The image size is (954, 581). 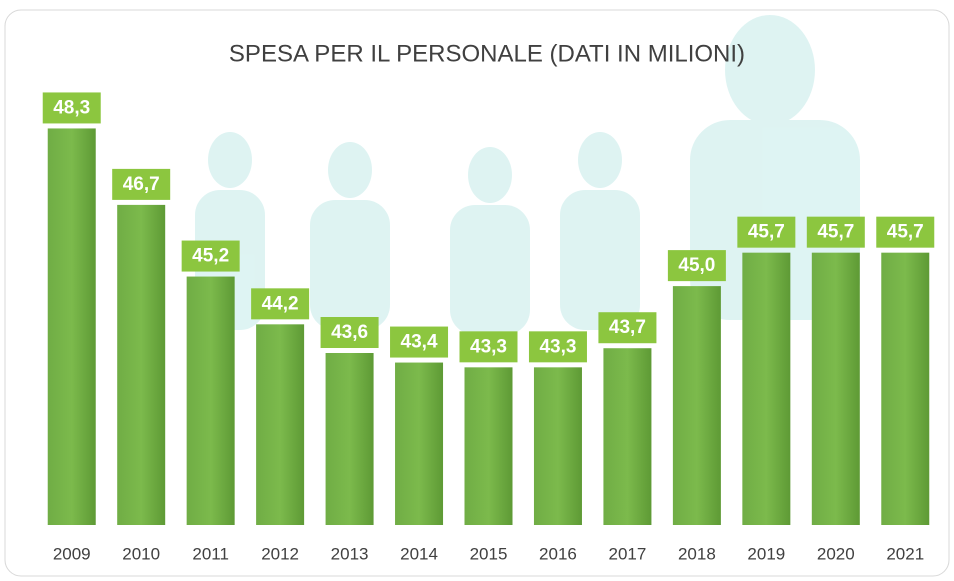 What do you see at coordinates (280, 553) in the screenshot?
I see `x-tick-label: 2012` at bounding box center [280, 553].